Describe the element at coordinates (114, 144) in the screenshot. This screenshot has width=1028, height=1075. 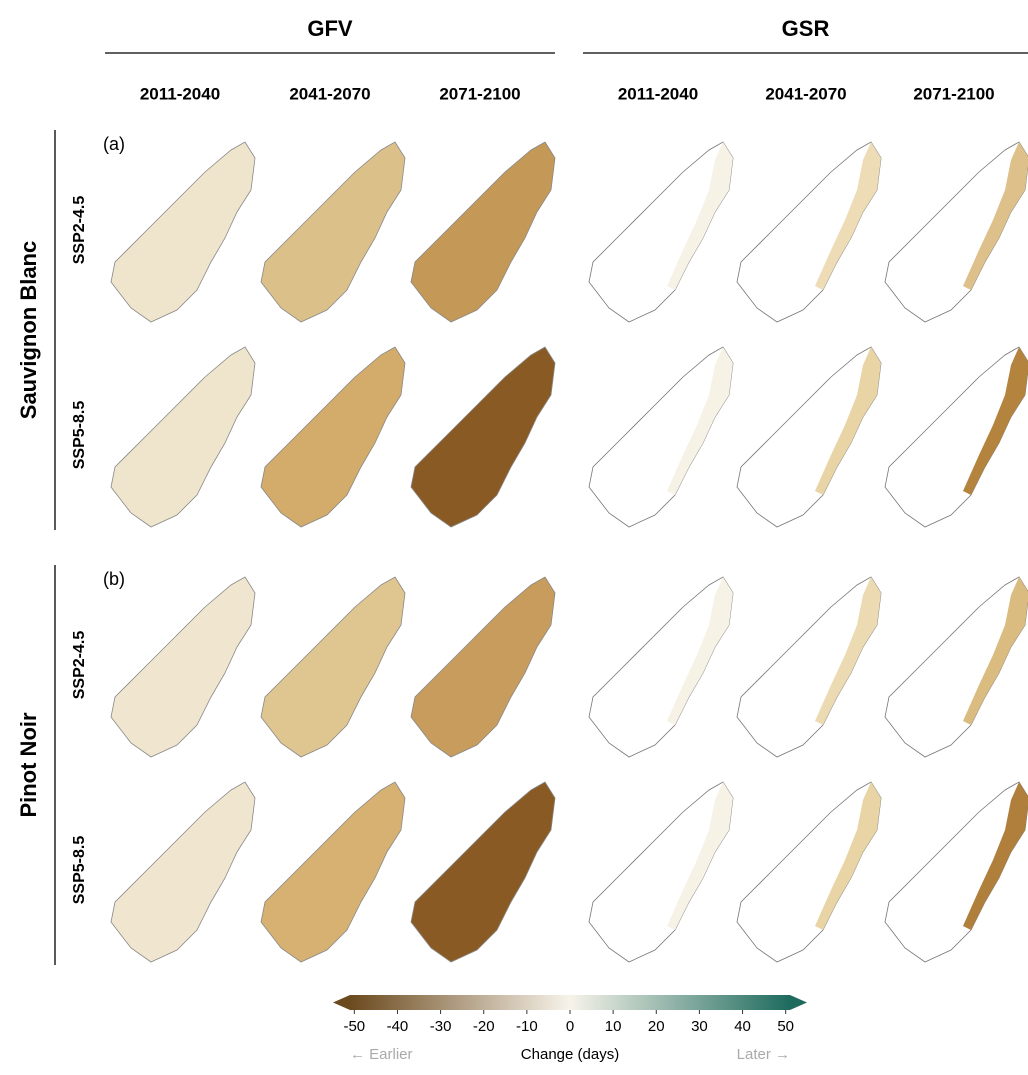
I see `panel-letter: (a)` at that location.